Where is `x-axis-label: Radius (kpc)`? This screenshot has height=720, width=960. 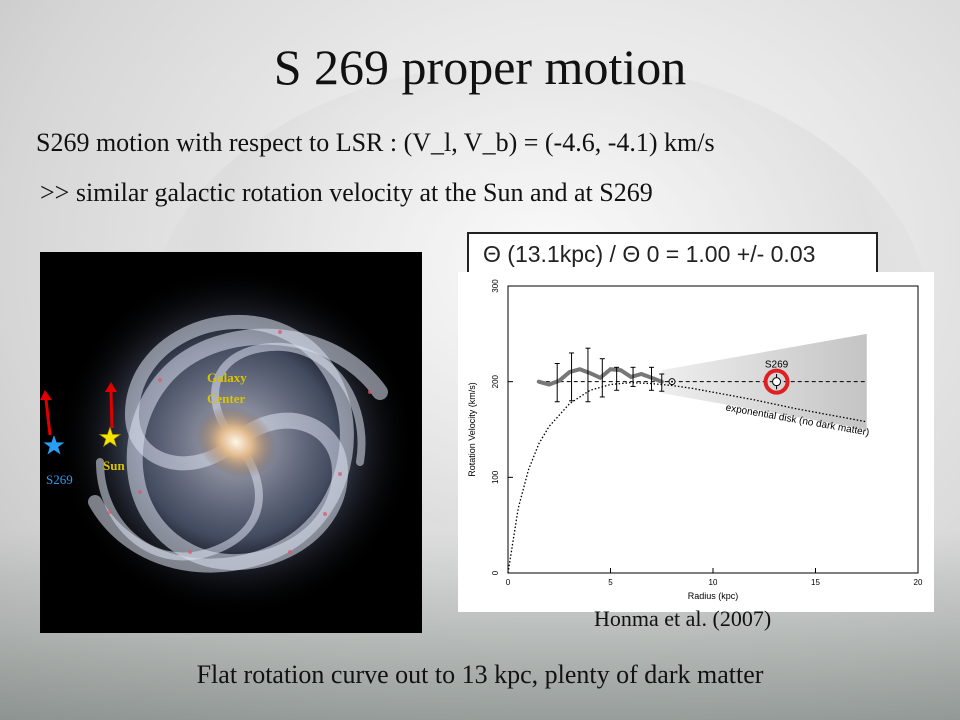 x-axis-label: Radius (kpc) is located at coordinates (713, 596).